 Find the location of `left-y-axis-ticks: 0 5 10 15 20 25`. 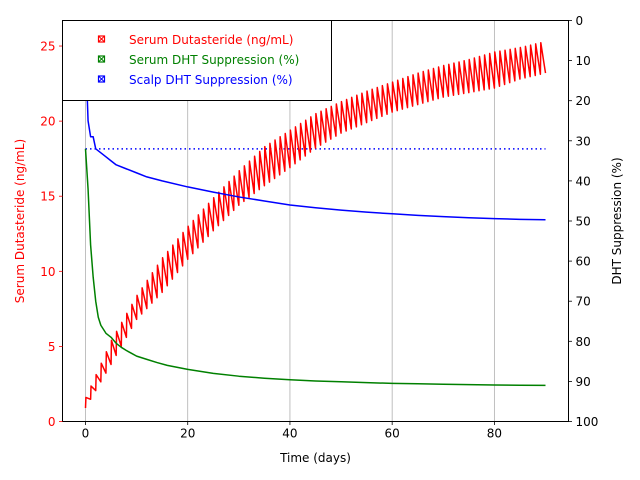

left-y-axis-ticks: 0 5 10 15 20 25 is located at coordinates (51, 234).